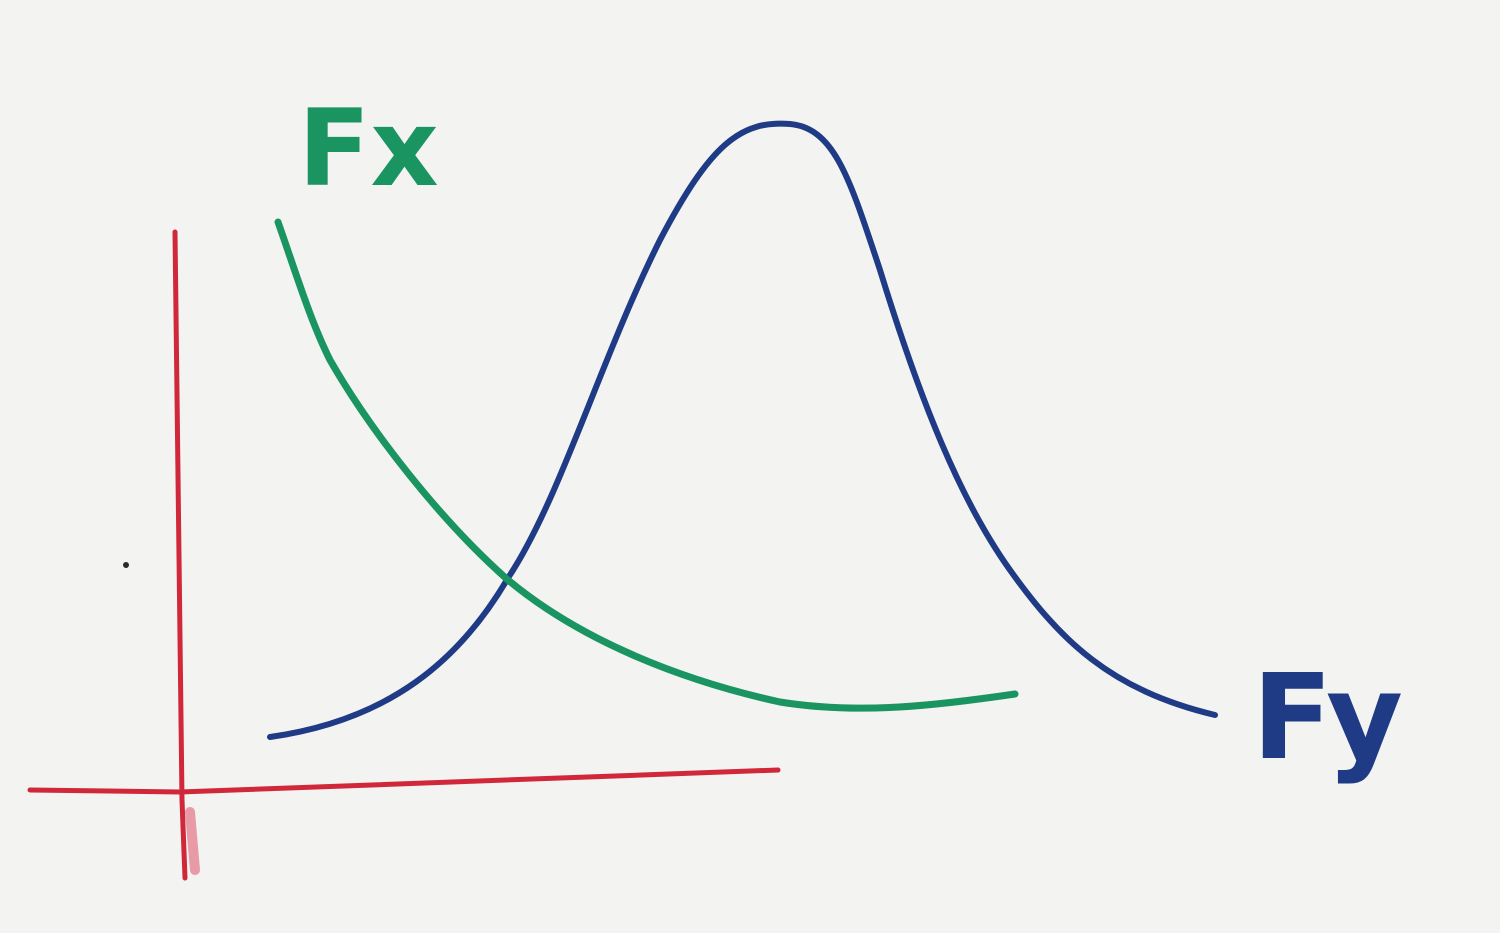 The width and height of the screenshot is (1500, 933). What do you see at coordinates (126, 565) in the screenshot?
I see `stray-dot` at bounding box center [126, 565].